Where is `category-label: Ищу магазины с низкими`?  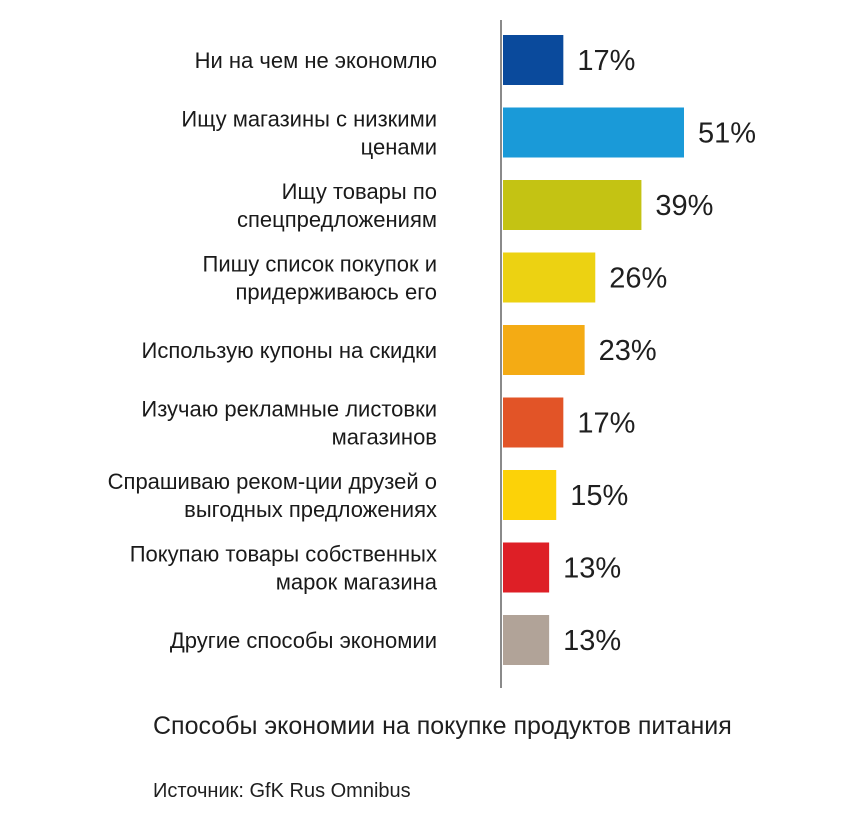
category-label: Ищу магазины с низкими is located at coordinates (309, 119).